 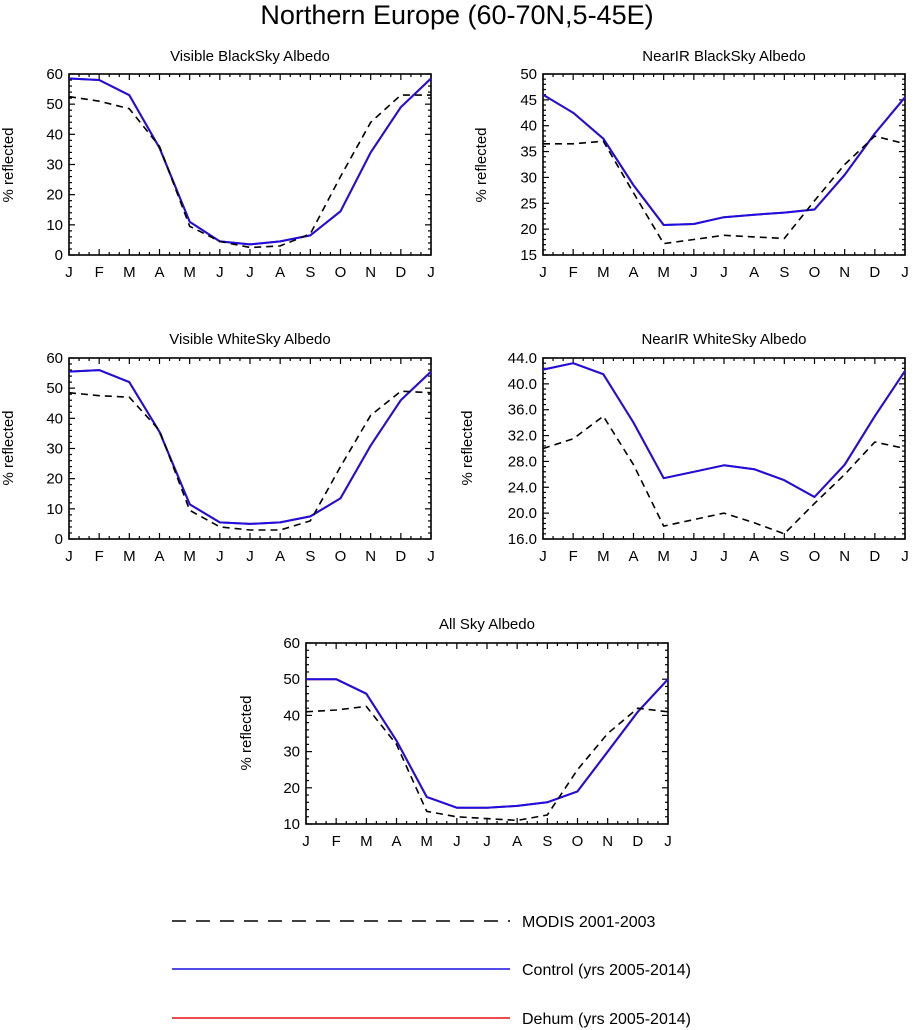 I want to click on series-line-dehum, so click(x=250, y=161).